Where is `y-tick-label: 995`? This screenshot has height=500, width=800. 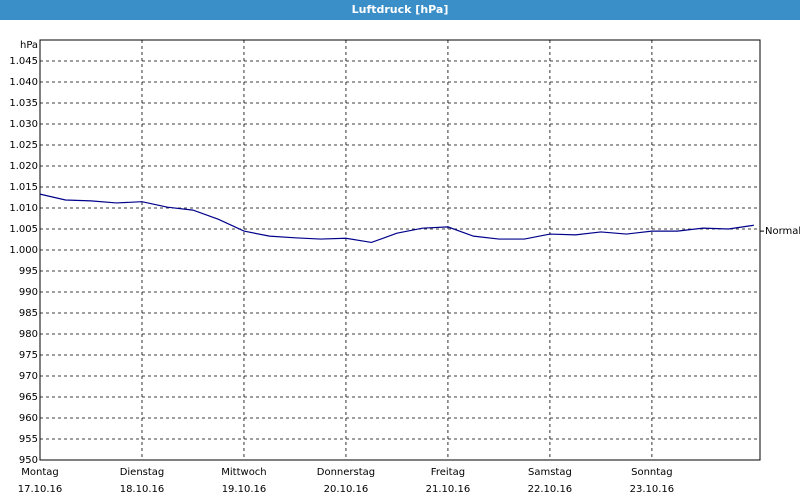 y-tick-label: 995 is located at coordinates (28, 271).